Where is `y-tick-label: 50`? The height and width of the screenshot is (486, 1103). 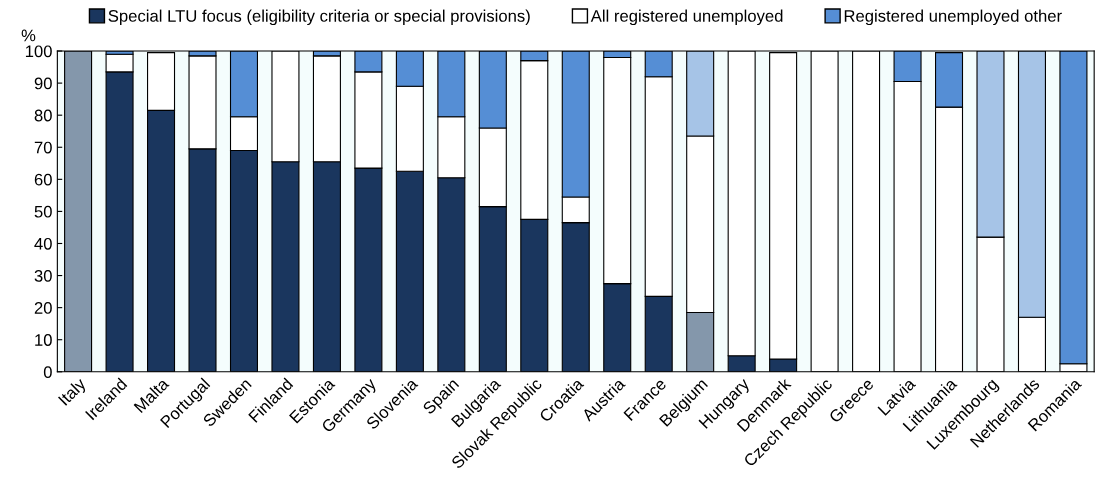
y-tick-label: 50 is located at coordinates (43, 211).